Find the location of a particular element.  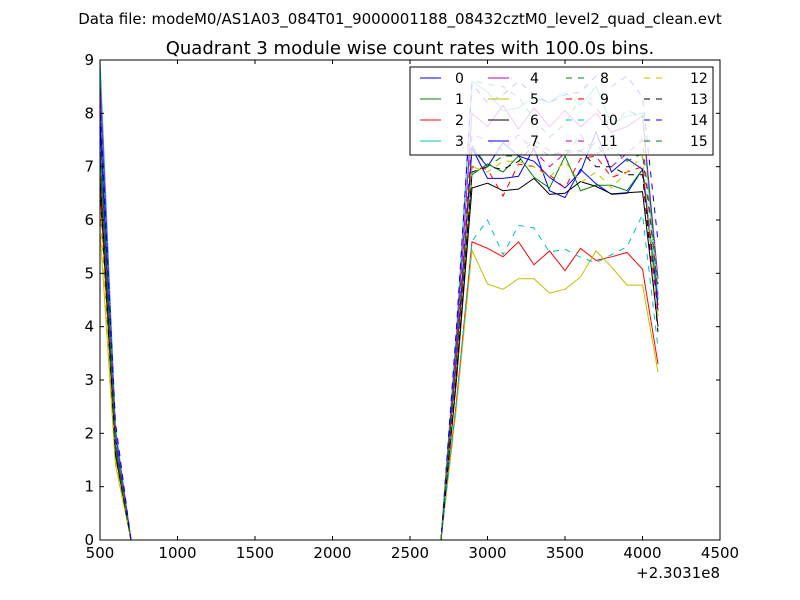

legend-label-8: 8 is located at coordinates (604, 79).